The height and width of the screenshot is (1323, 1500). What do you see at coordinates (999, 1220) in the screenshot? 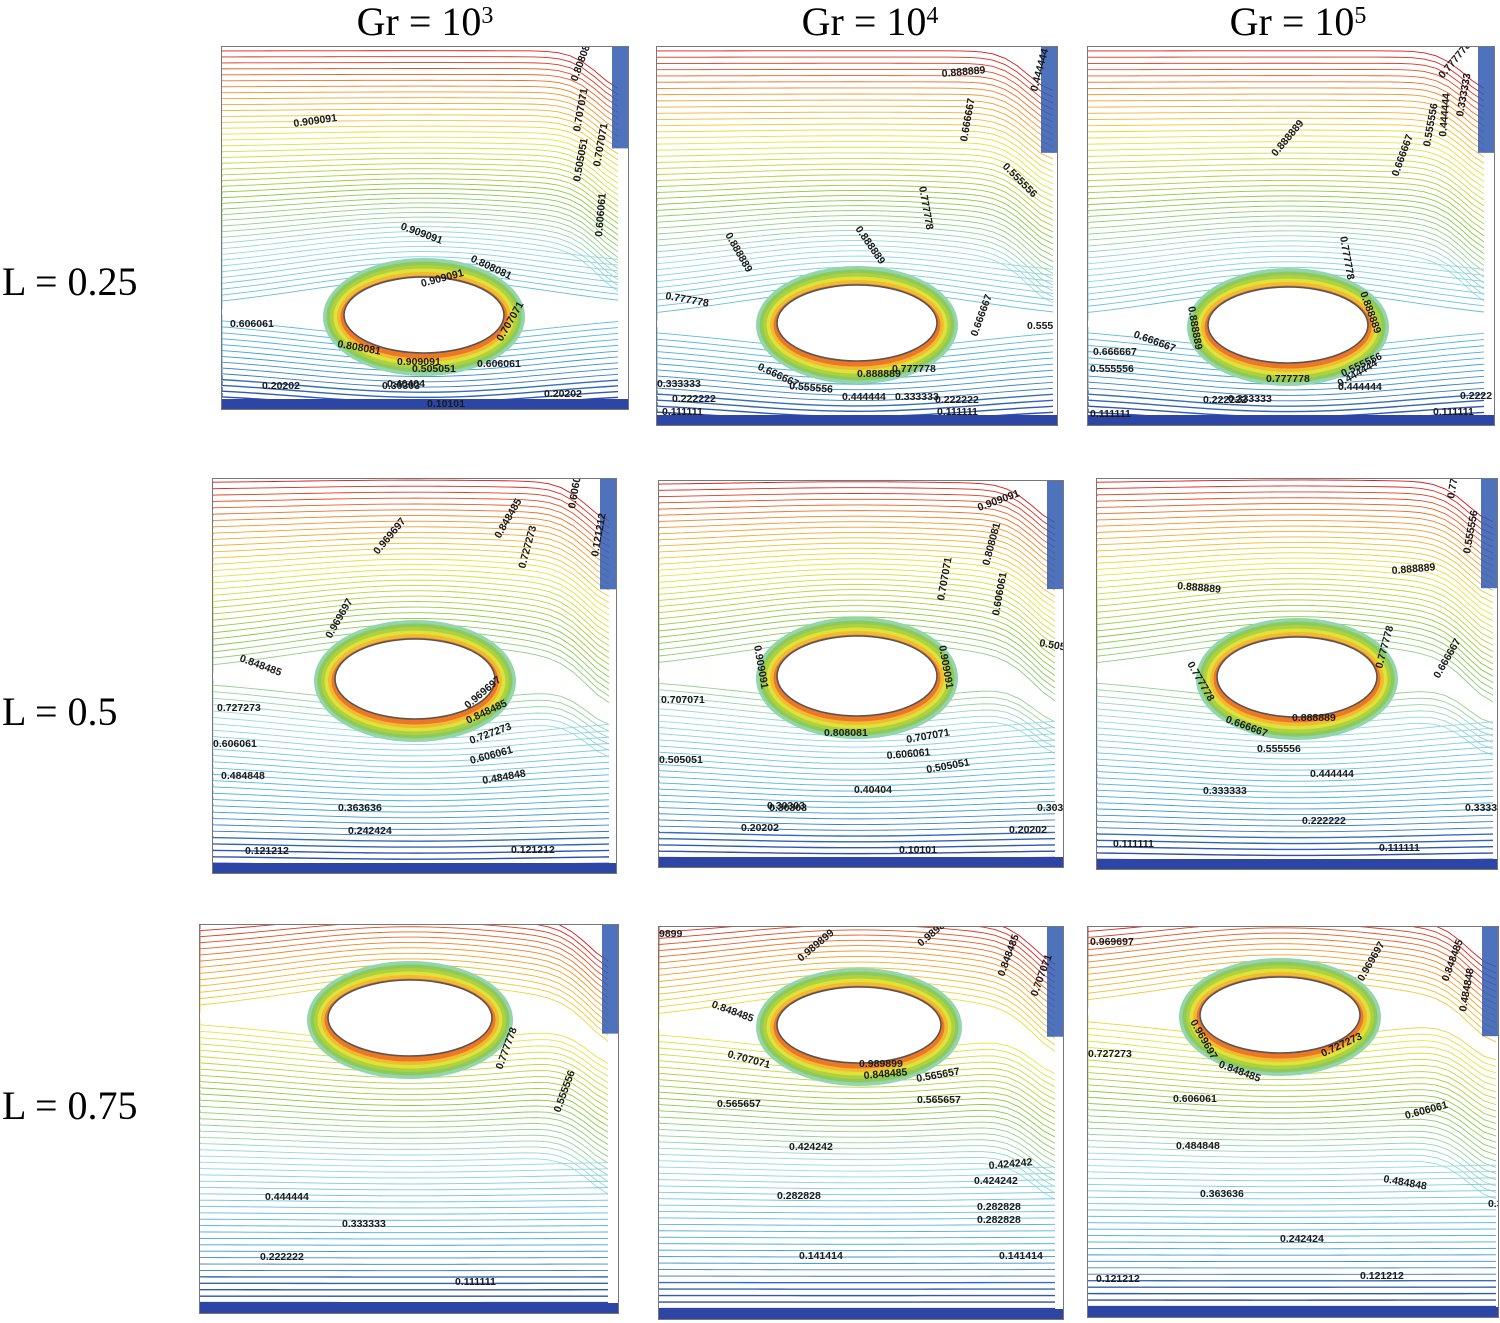
I see `contour-label: 0.282828` at bounding box center [999, 1220].